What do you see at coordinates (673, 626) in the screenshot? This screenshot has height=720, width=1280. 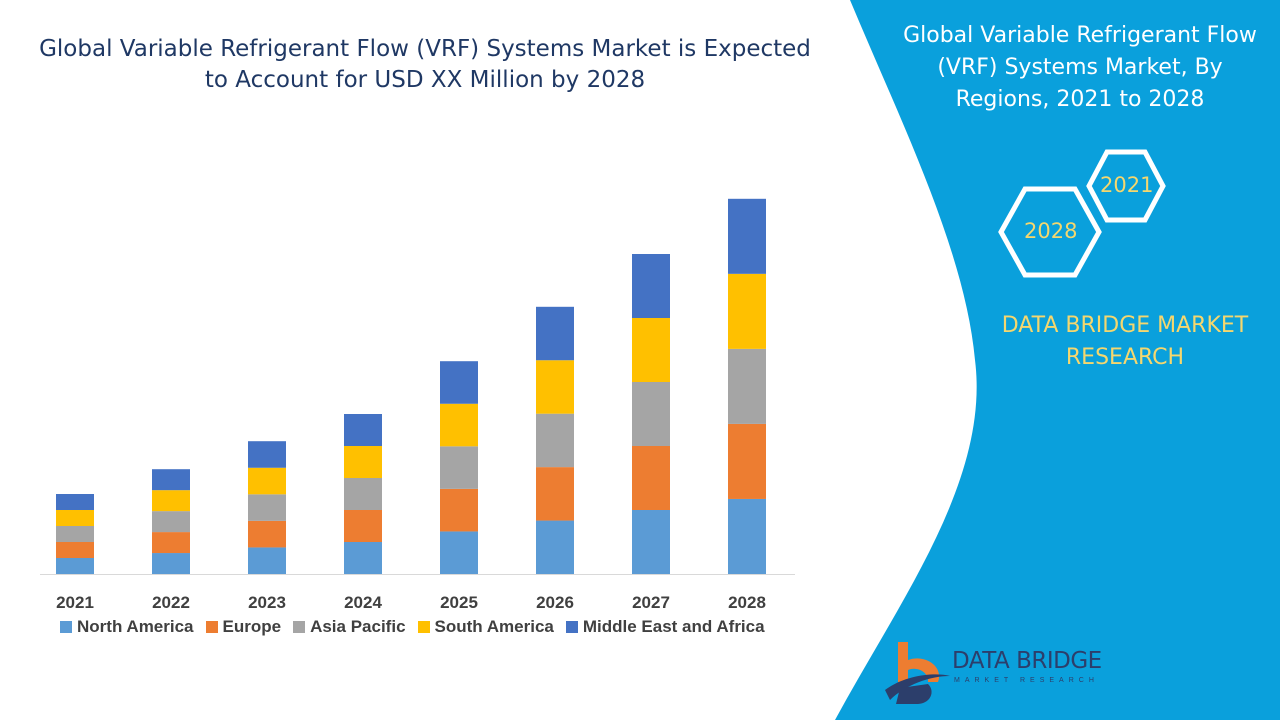 I see `legend-label: Middle East and Africa` at bounding box center [673, 626].